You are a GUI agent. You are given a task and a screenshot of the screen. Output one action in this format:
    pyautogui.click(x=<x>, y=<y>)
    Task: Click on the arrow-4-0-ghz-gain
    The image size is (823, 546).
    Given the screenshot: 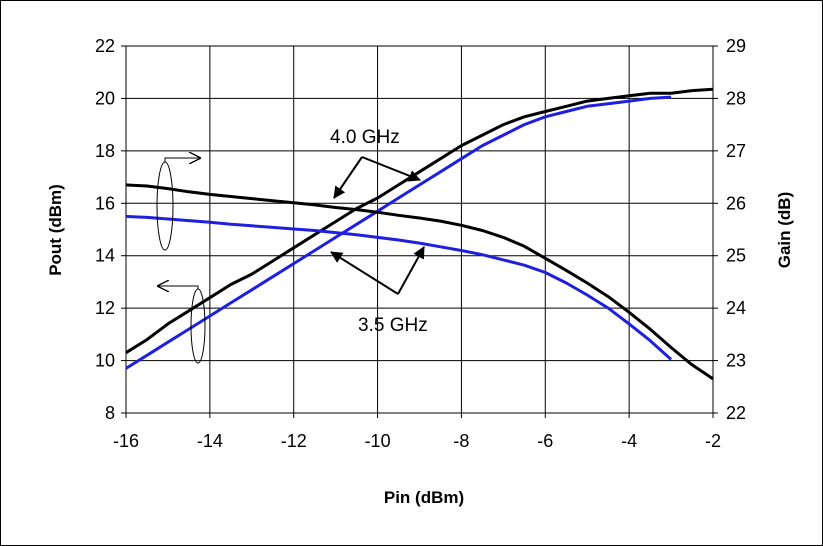 What is the action you would take?
    pyautogui.click(x=348, y=177)
    